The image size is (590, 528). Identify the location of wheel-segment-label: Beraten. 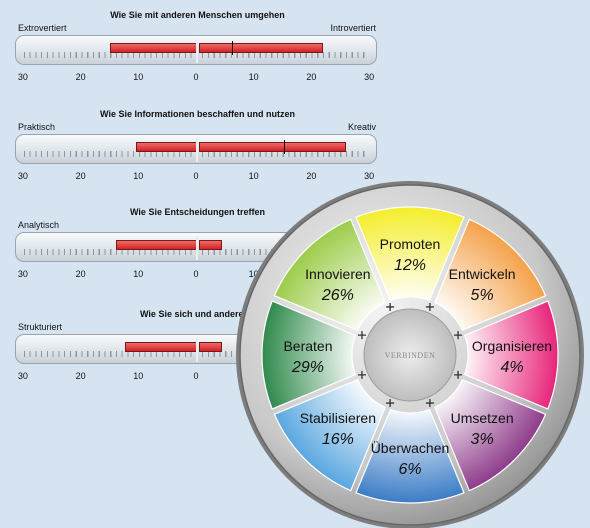
(307, 346).